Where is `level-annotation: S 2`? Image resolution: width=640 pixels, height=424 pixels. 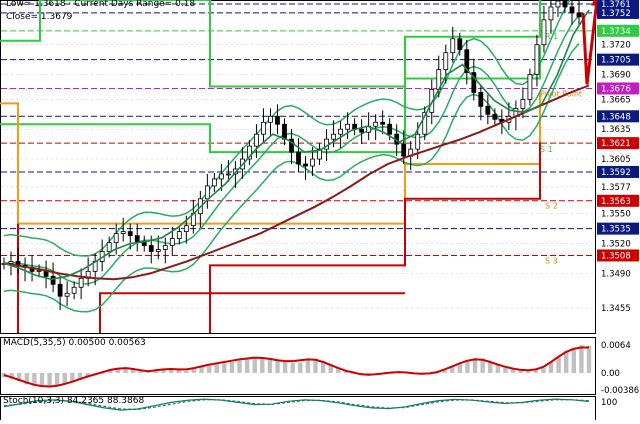
level-annotation: S 2 is located at coordinates (551, 206).